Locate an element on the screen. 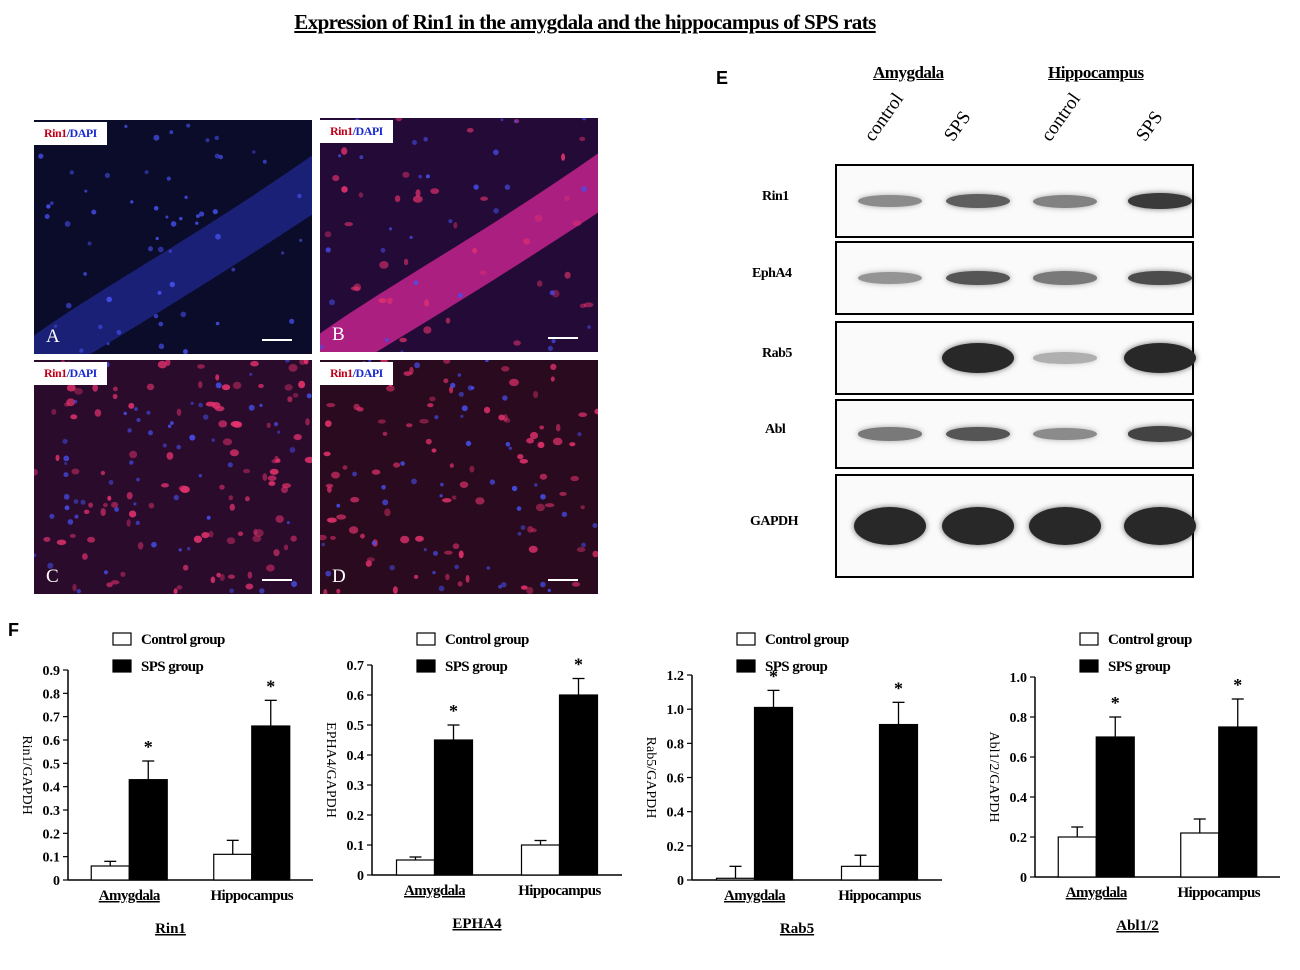 The width and height of the screenshot is (1300, 970). micrograph-panel-c: Rin1/DAPI C is located at coordinates (173, 477).